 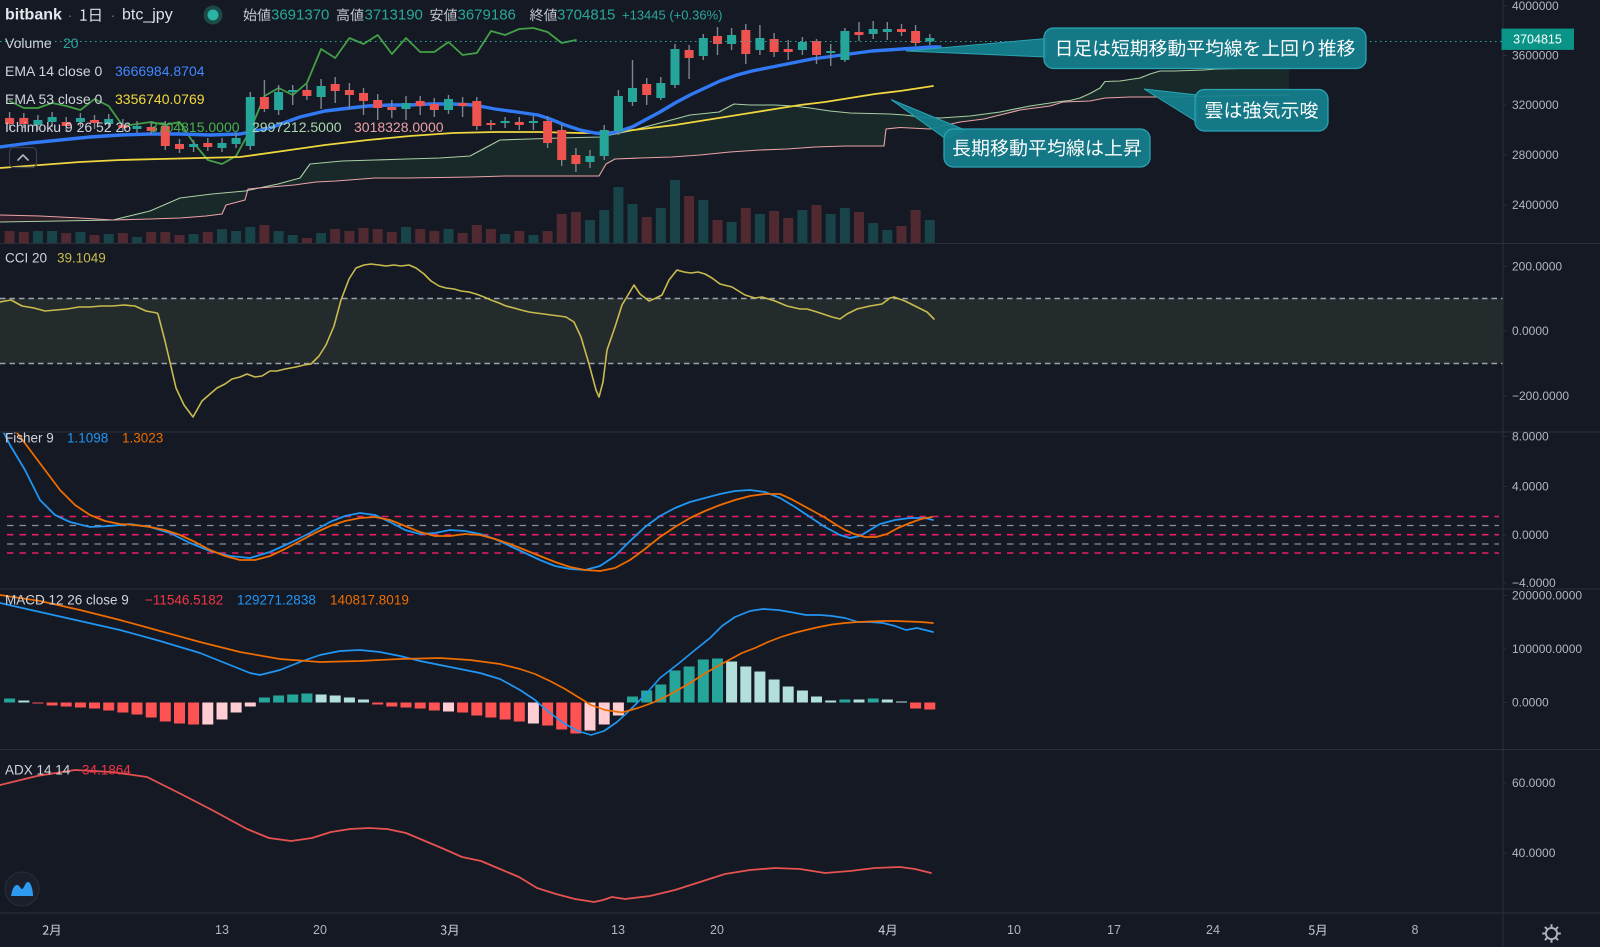 What do you see at coordinates (300, 15) in the screenshot?
I see `svg-text: 3691370` at bounding box center [300, 15].